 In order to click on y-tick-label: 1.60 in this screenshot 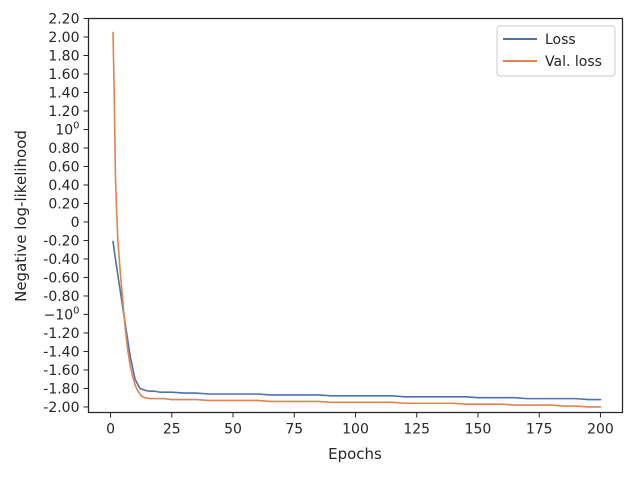, I will do `click(63, 75)`.